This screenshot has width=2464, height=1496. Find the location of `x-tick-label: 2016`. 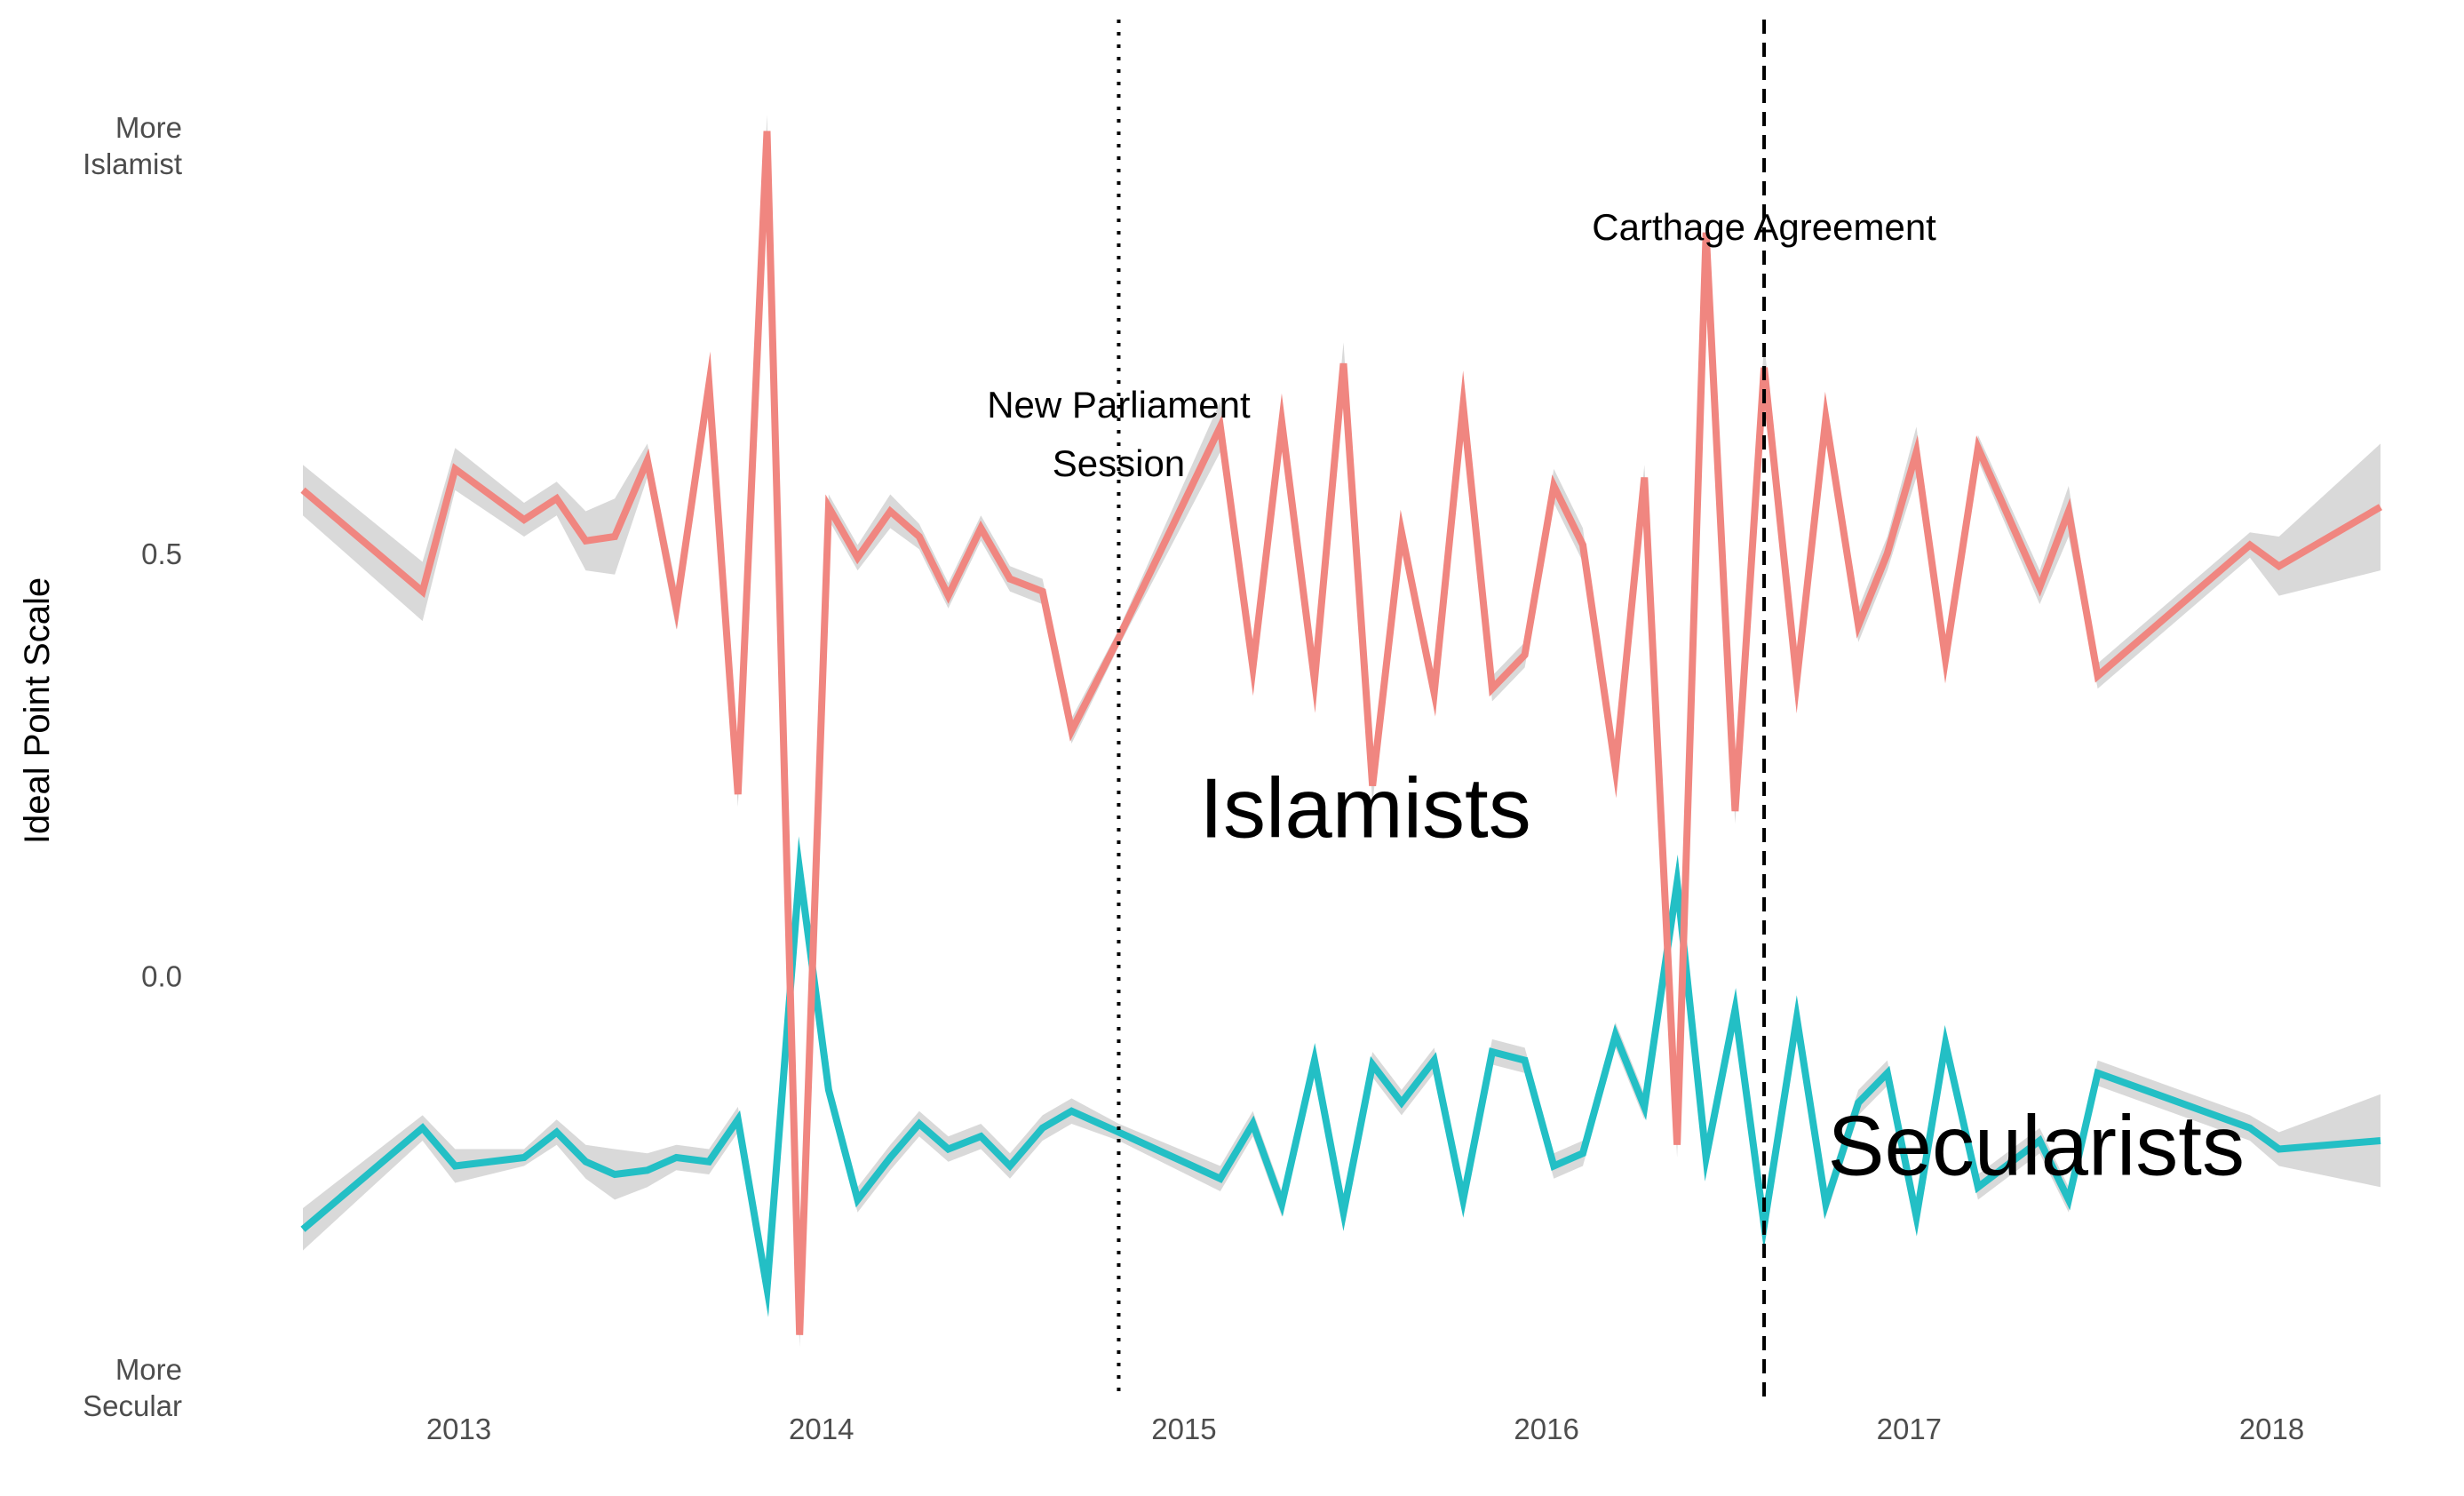

x-tick-label: 2016 is located at coordinates (1546, 1428).